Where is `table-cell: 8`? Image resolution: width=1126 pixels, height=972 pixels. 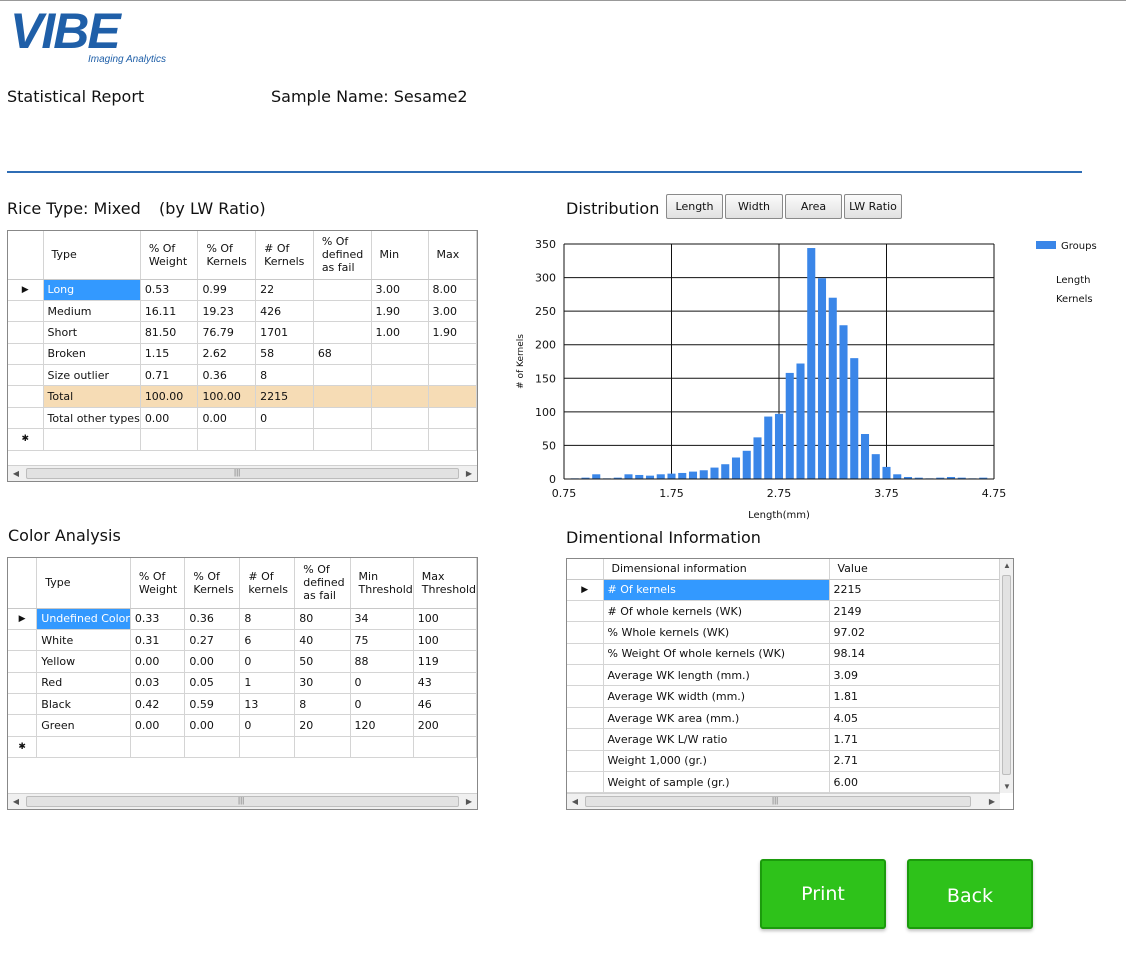
table-cell: 8 is located at coordinates (267, 619).